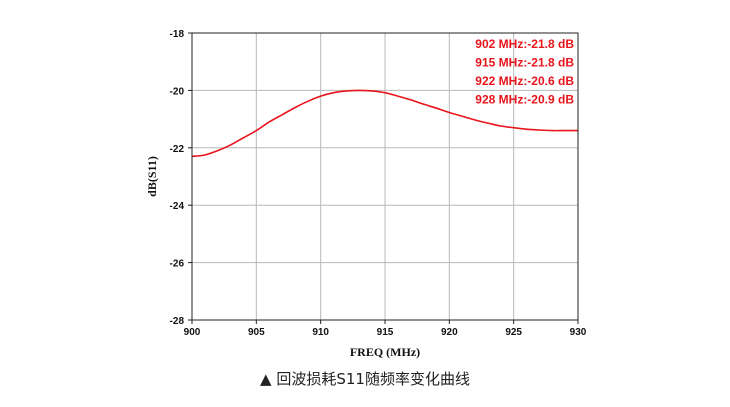 This screenshot has height=407, width=730. What do you see at coordinates (524, 81) in the screenshot?
I see `annotation-line: 922 MHz:-20.6 dB` at bounding box center [524, 81].